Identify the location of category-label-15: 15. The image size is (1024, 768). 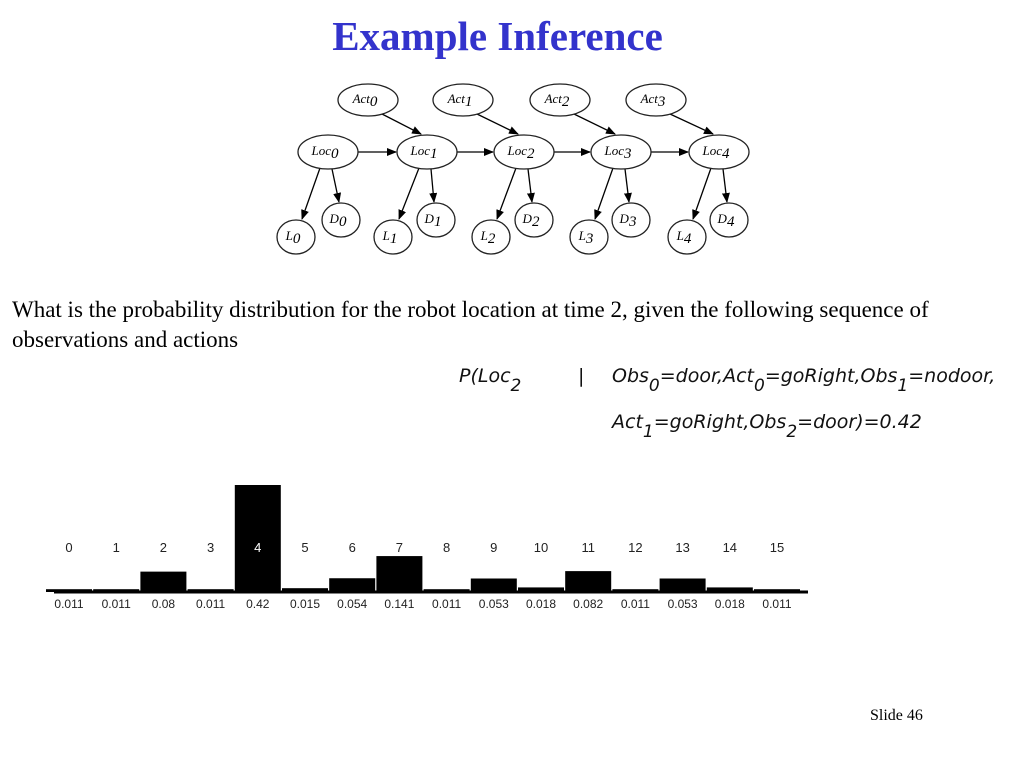
(777, 547).